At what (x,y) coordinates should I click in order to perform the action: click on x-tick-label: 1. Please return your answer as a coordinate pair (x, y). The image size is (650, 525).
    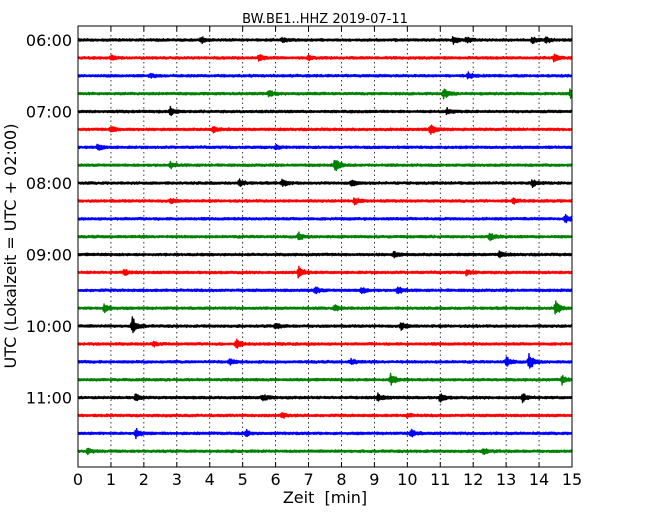
    Looking at the image, I should click on (111, 479).